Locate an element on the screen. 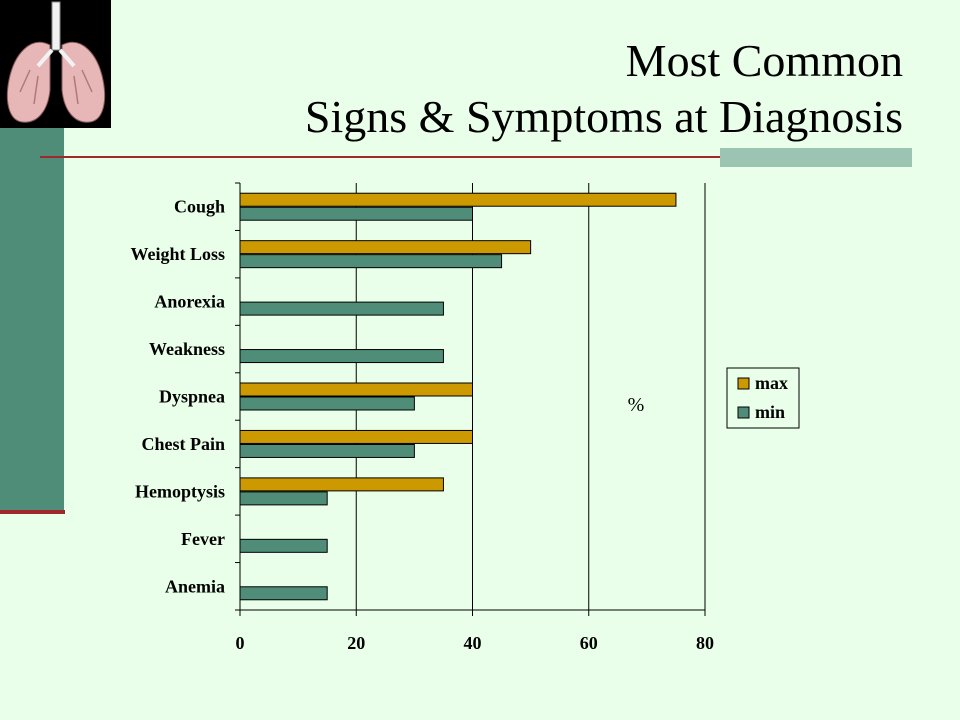  bar-max-dyspnea is located at coordinates (356, 389).